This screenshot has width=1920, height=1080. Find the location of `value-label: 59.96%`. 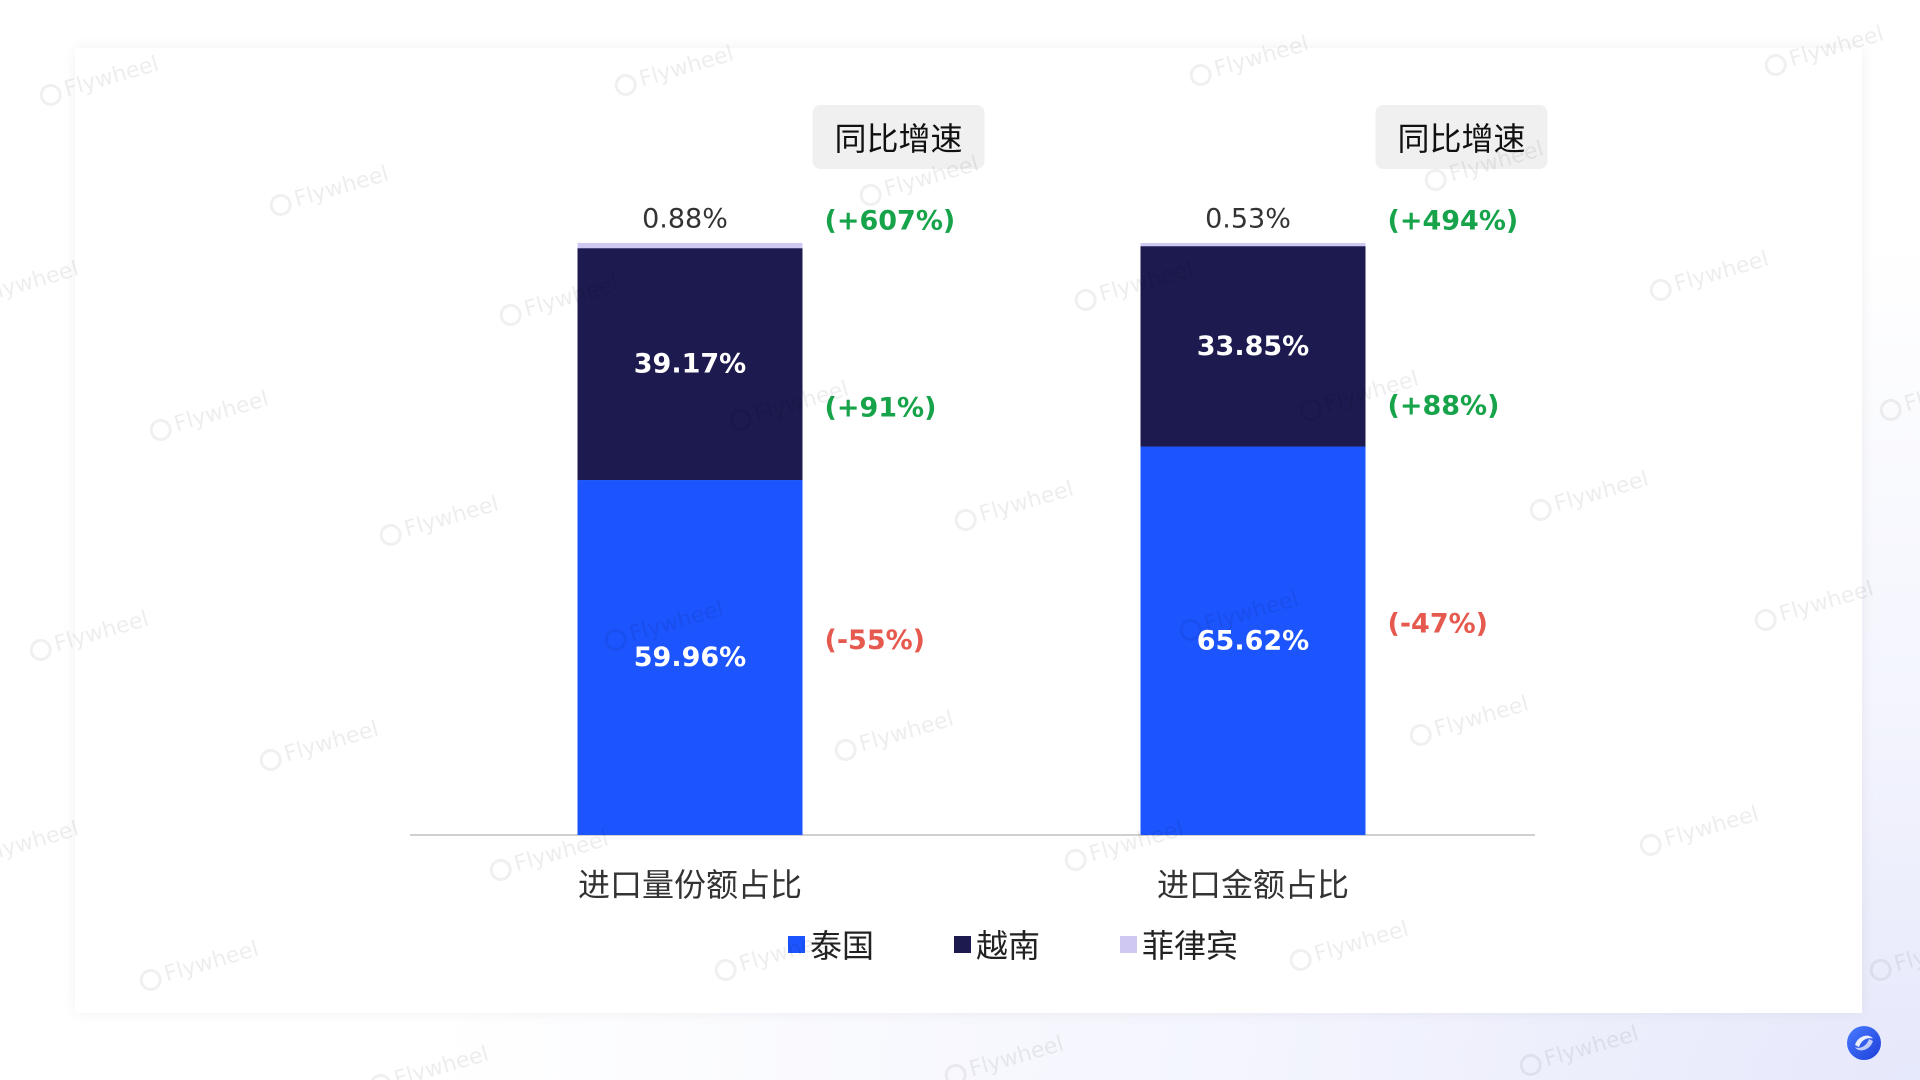

value-label: 59.96% is located at coordinates (690, 657).